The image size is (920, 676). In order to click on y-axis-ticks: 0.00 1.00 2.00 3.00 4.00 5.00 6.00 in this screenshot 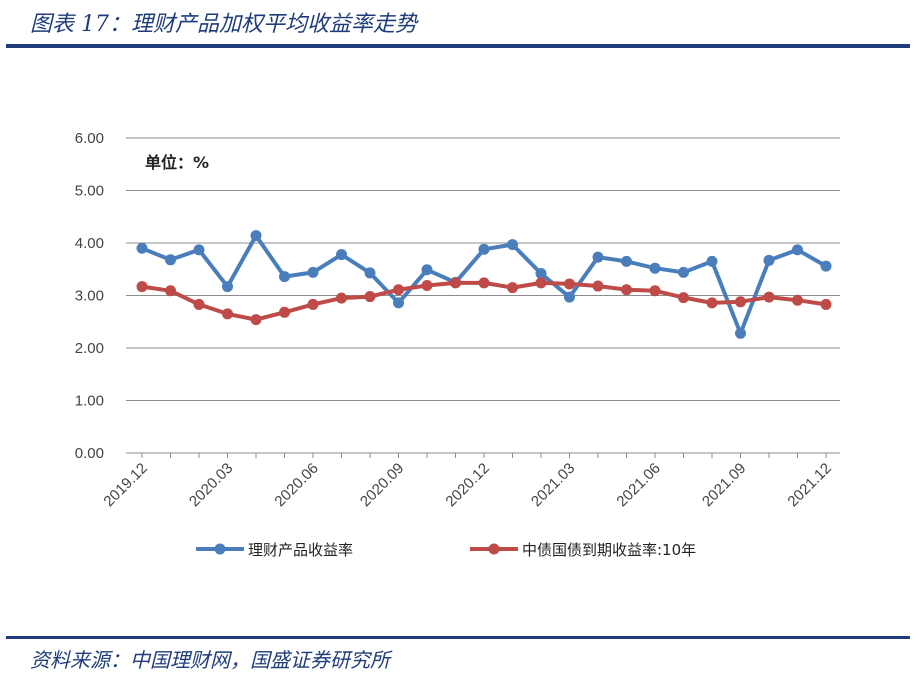, I will do `click(89, 296)`.